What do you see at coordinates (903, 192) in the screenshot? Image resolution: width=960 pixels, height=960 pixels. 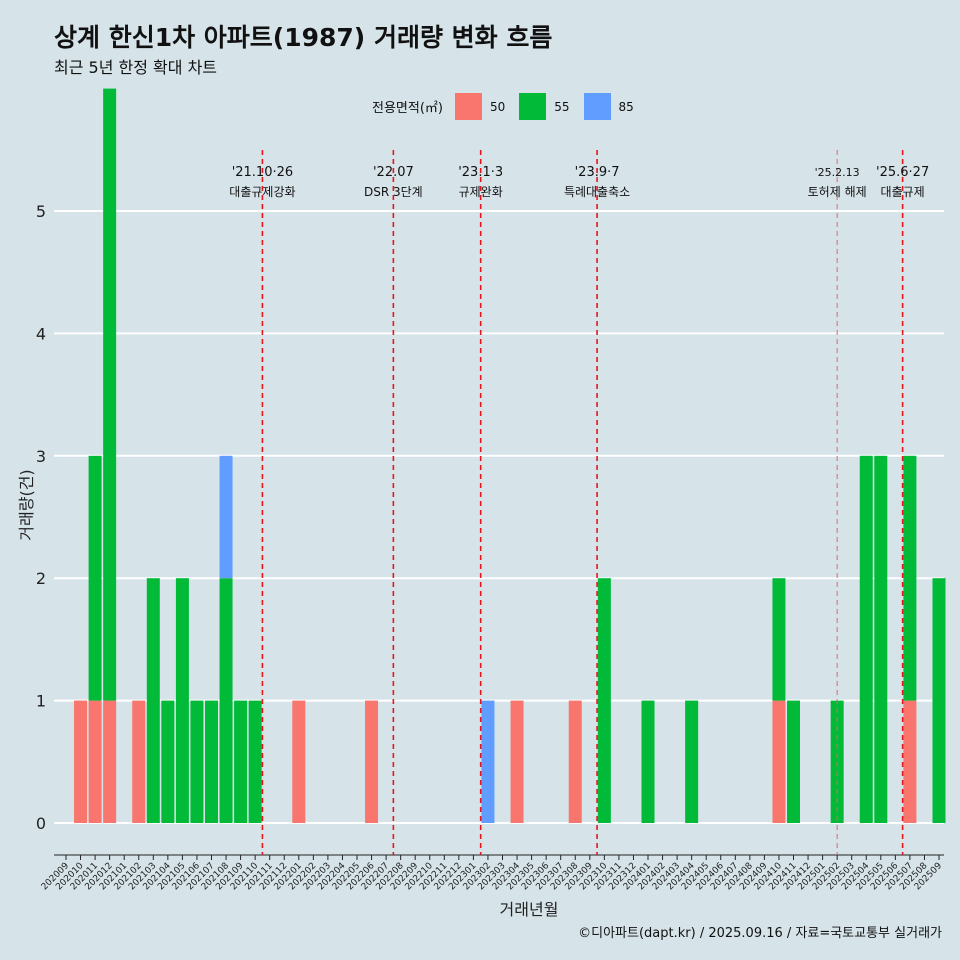 I see `event-label: 대출규제` at bounding box center [903, 192].